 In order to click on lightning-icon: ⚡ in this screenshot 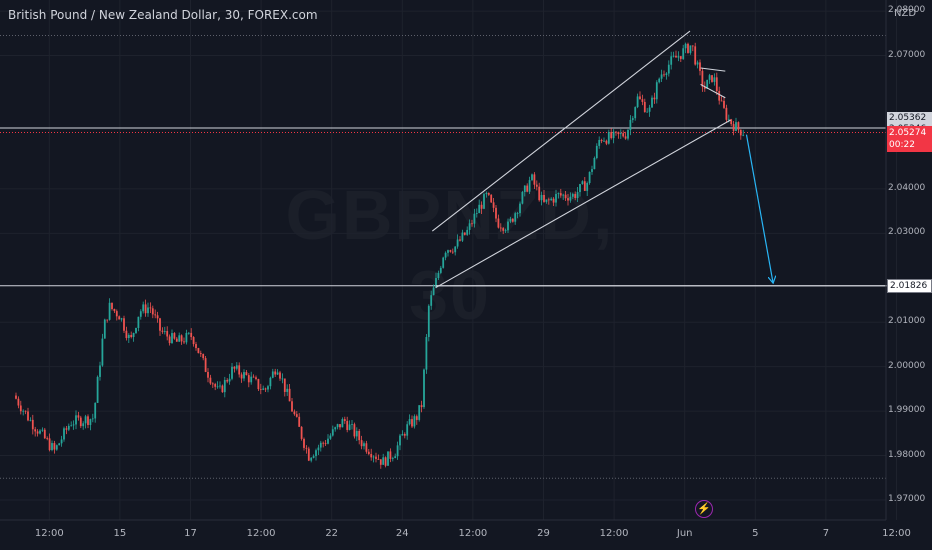, I will do `click(704, 509)`.